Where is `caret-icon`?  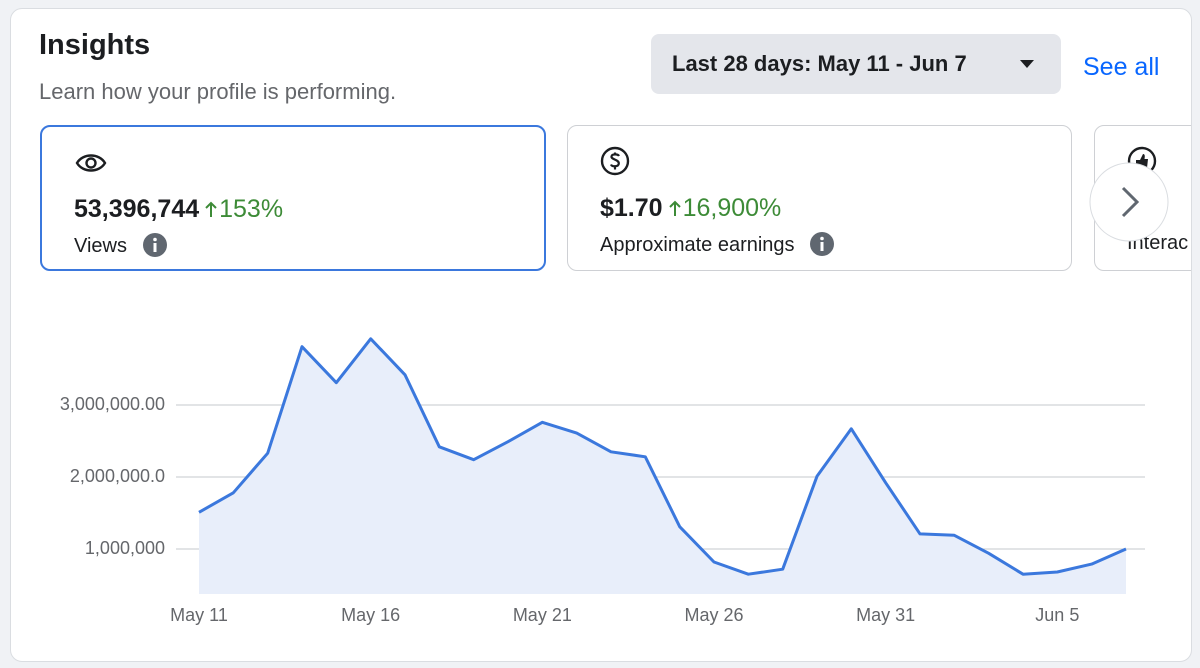 caret-icon is located at coordinates (1027, 64).